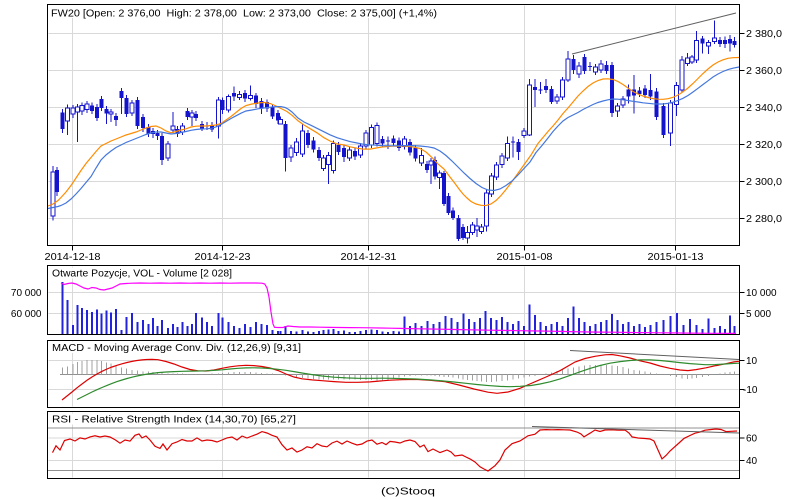 Image resolution: width=800 pixels, height=500 pixels. I want to click on svg-text: 2015-01-08, so click(525, 257).